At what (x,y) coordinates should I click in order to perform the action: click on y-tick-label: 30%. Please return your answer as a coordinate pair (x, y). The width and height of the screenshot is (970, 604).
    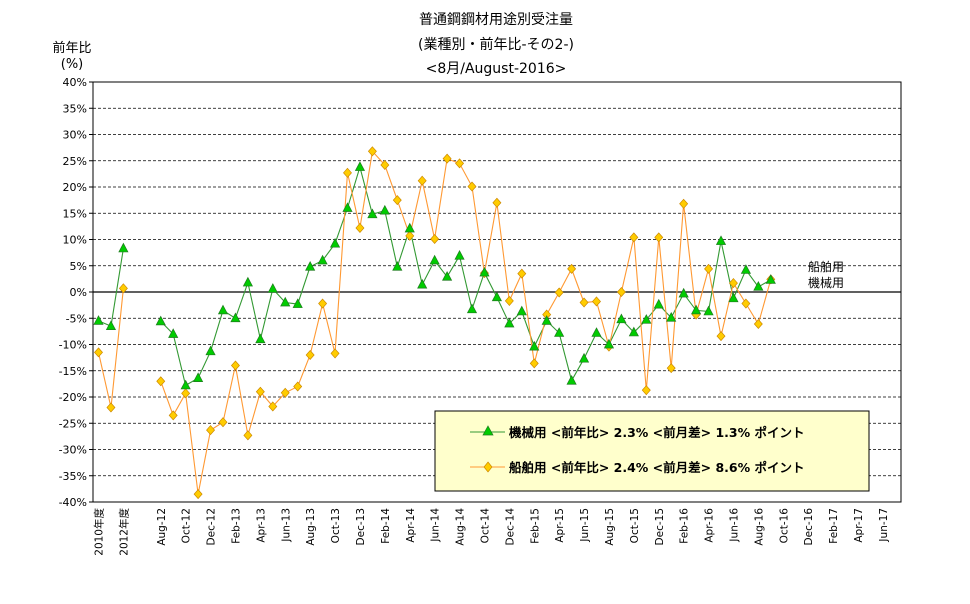
    Looking at the image, I should click on (75, 135).